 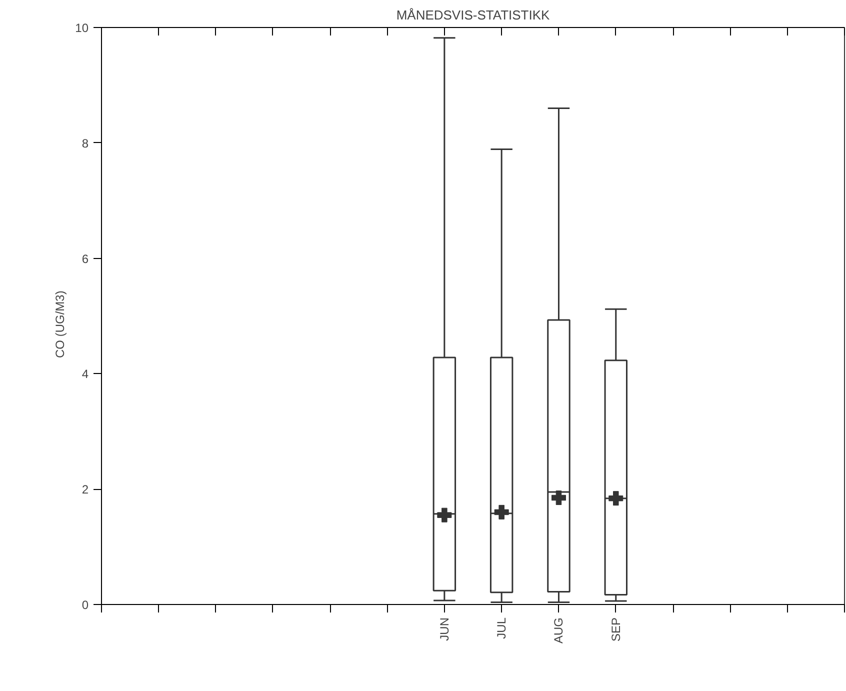 I want to click on y-tick-label: 4, so click(x=85, y=374).